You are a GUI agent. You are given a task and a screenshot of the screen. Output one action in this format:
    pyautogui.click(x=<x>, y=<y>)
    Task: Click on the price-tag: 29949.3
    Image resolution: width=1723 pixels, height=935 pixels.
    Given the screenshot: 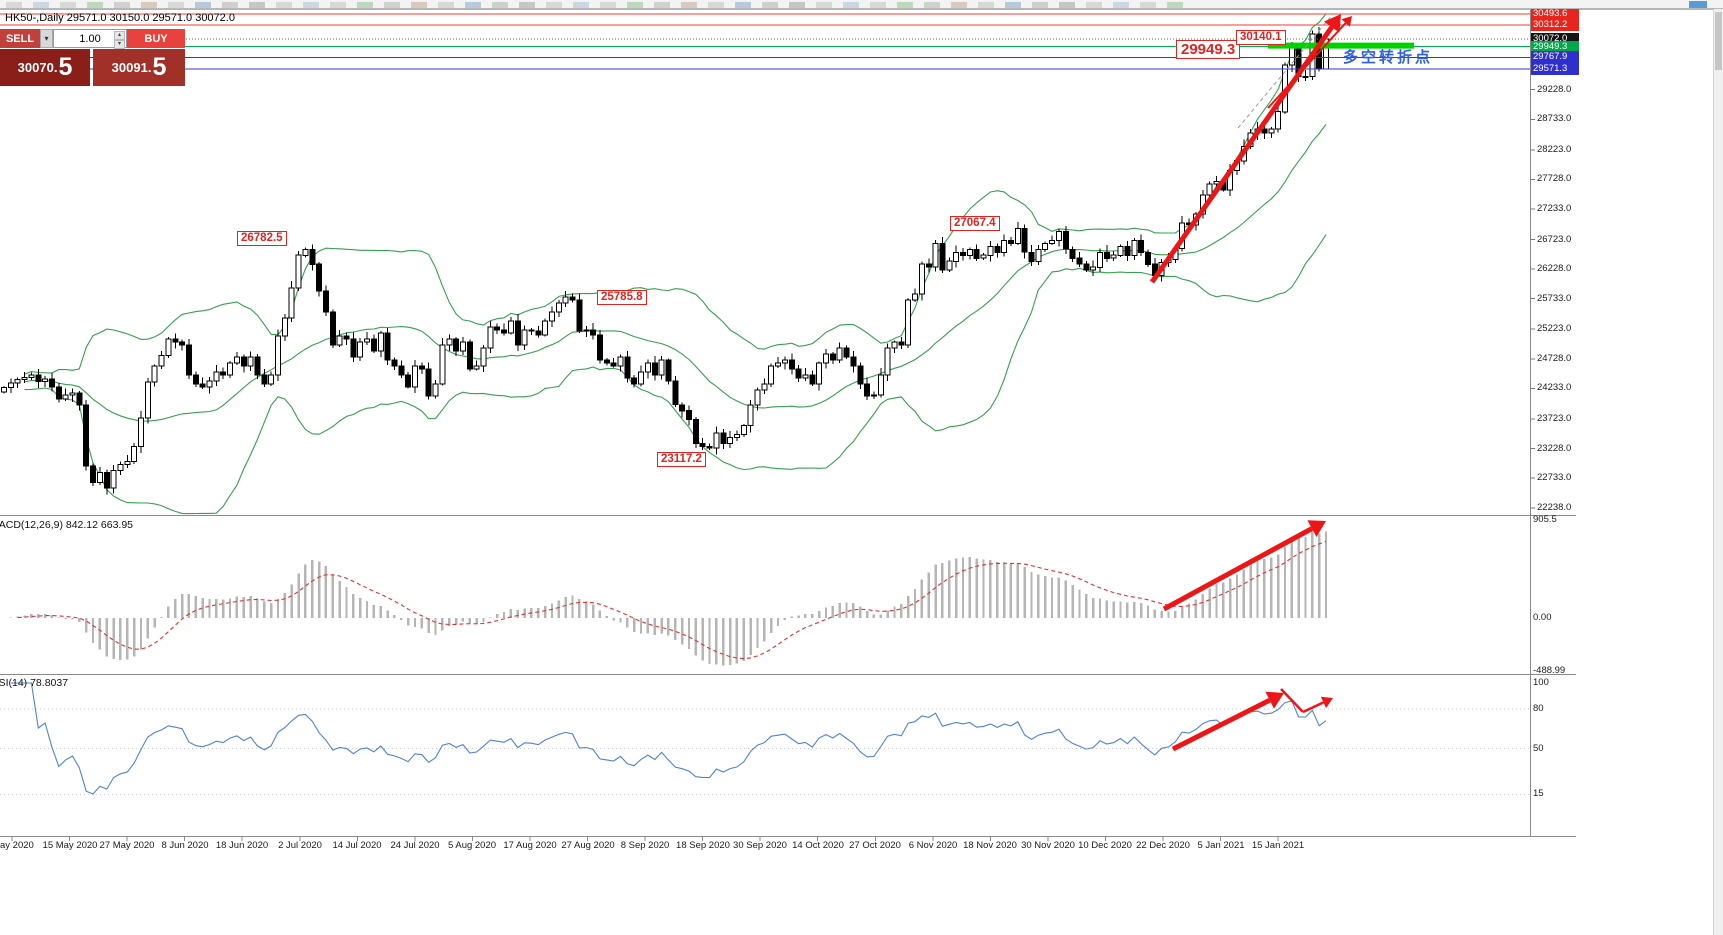 What is the action you would take?
    pyautogui.click(x=1555, y=47)
    